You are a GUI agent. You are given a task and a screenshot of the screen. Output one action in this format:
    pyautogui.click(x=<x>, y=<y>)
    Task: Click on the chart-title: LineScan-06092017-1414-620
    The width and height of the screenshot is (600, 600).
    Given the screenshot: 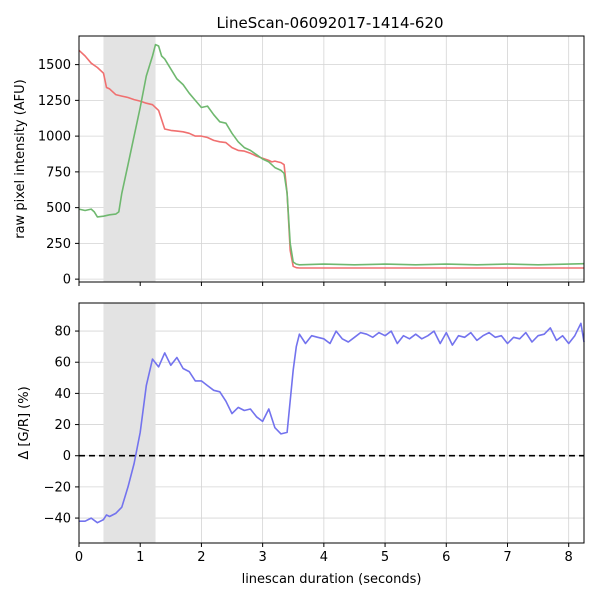 What is the action you would take?
    pyautogui.click(x=329, y=23)
    